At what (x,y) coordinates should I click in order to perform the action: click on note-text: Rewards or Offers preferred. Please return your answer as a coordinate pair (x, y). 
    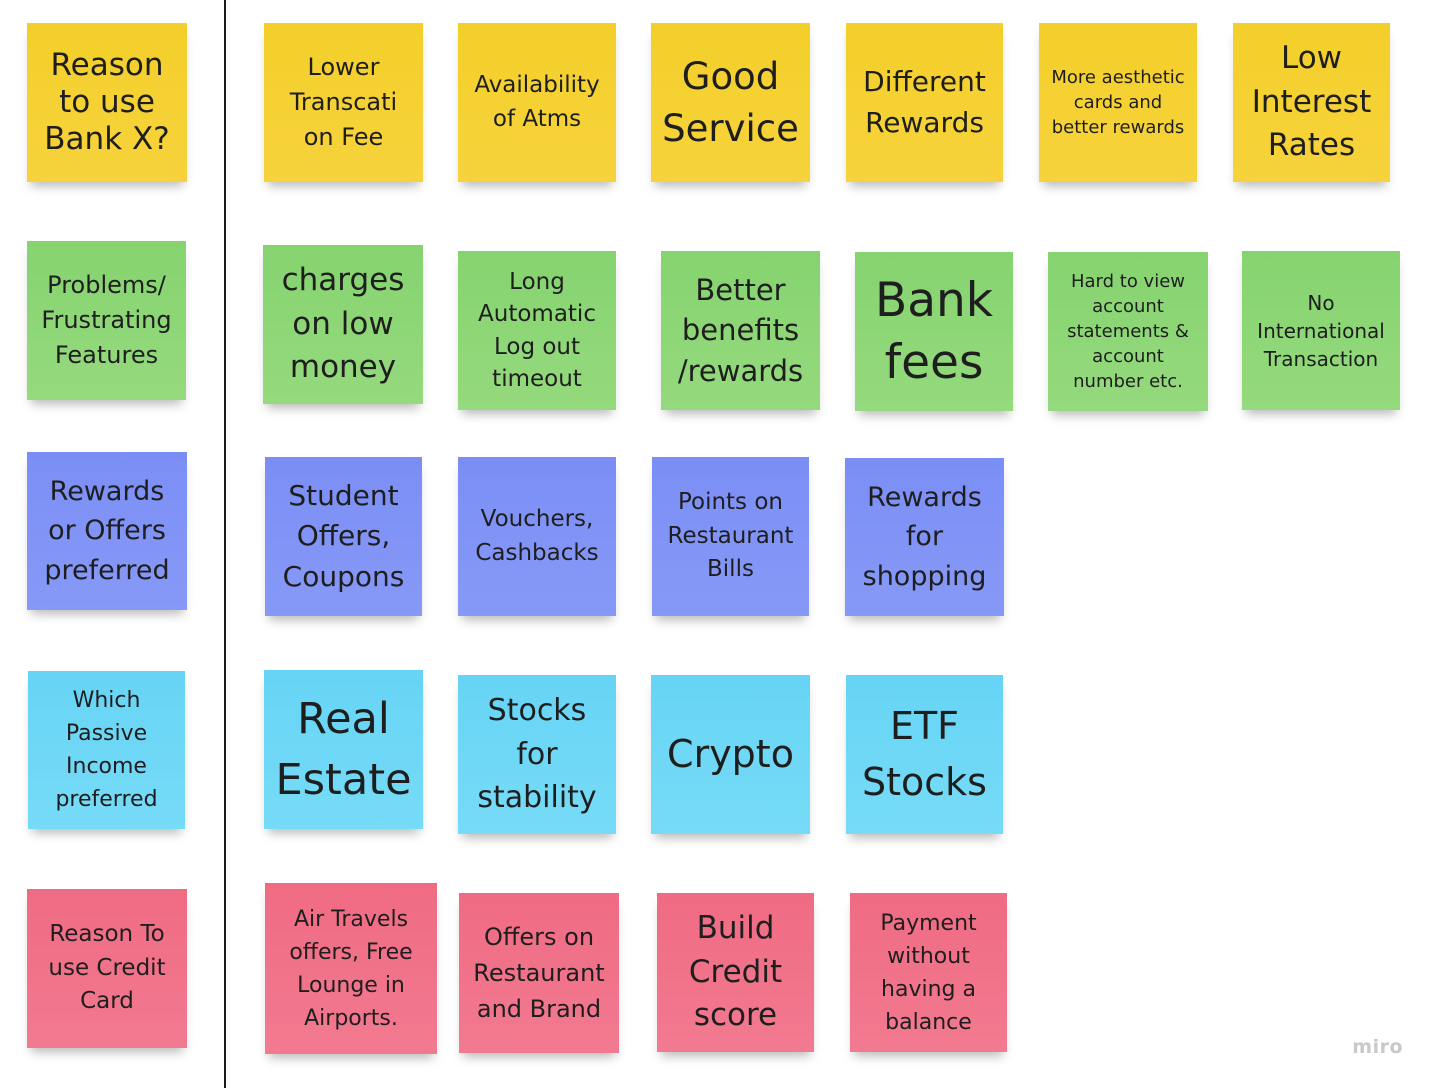
    Looking at the image, I should click on (107, 531).